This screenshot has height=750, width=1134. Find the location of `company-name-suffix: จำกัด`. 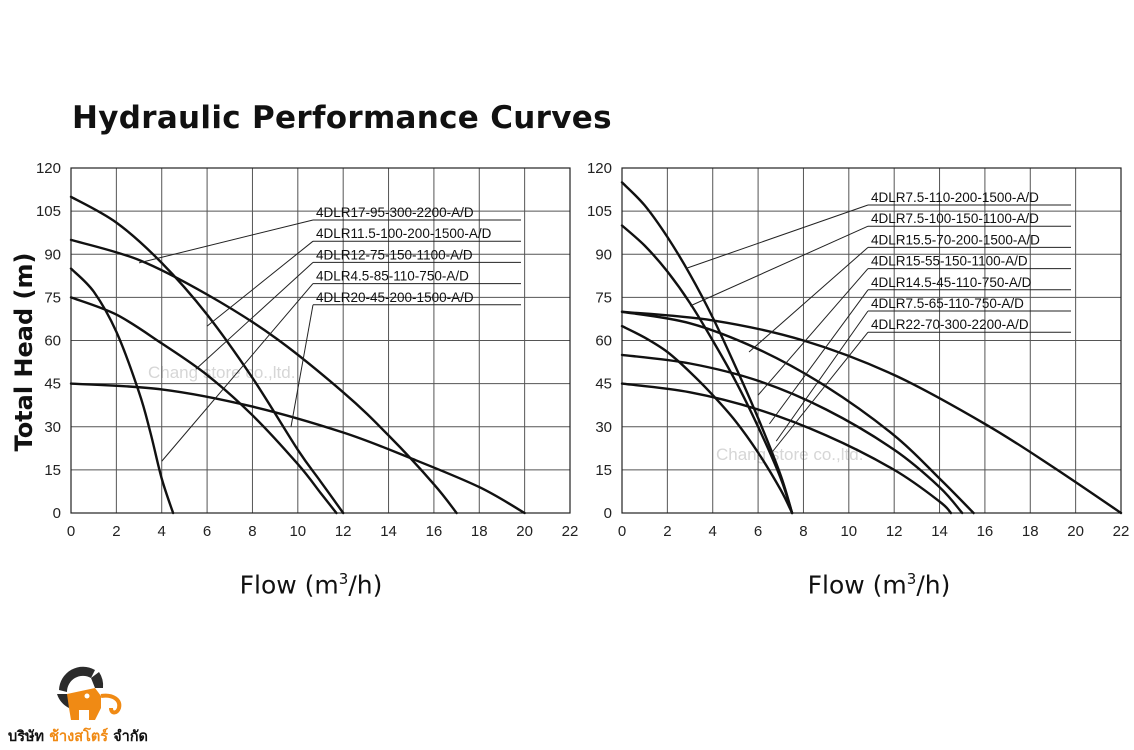

company-name-suffix: จำกัด is located at coordinates (128, 737).